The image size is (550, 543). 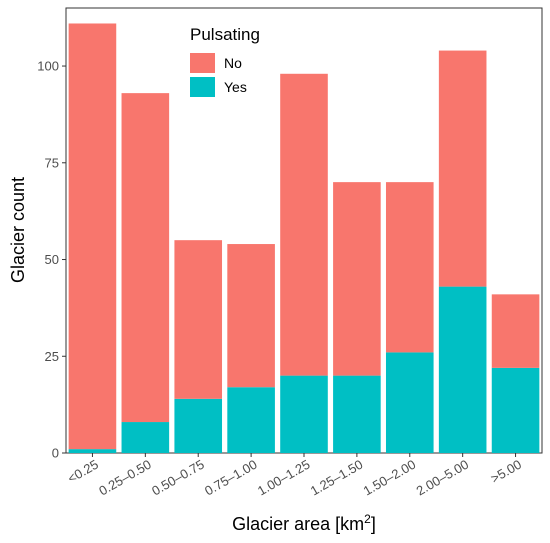 What do you see at coordinates (83, 471) in the screenshot?
I see `x-tick-label: <0.25` at bounding box center [83, 471].